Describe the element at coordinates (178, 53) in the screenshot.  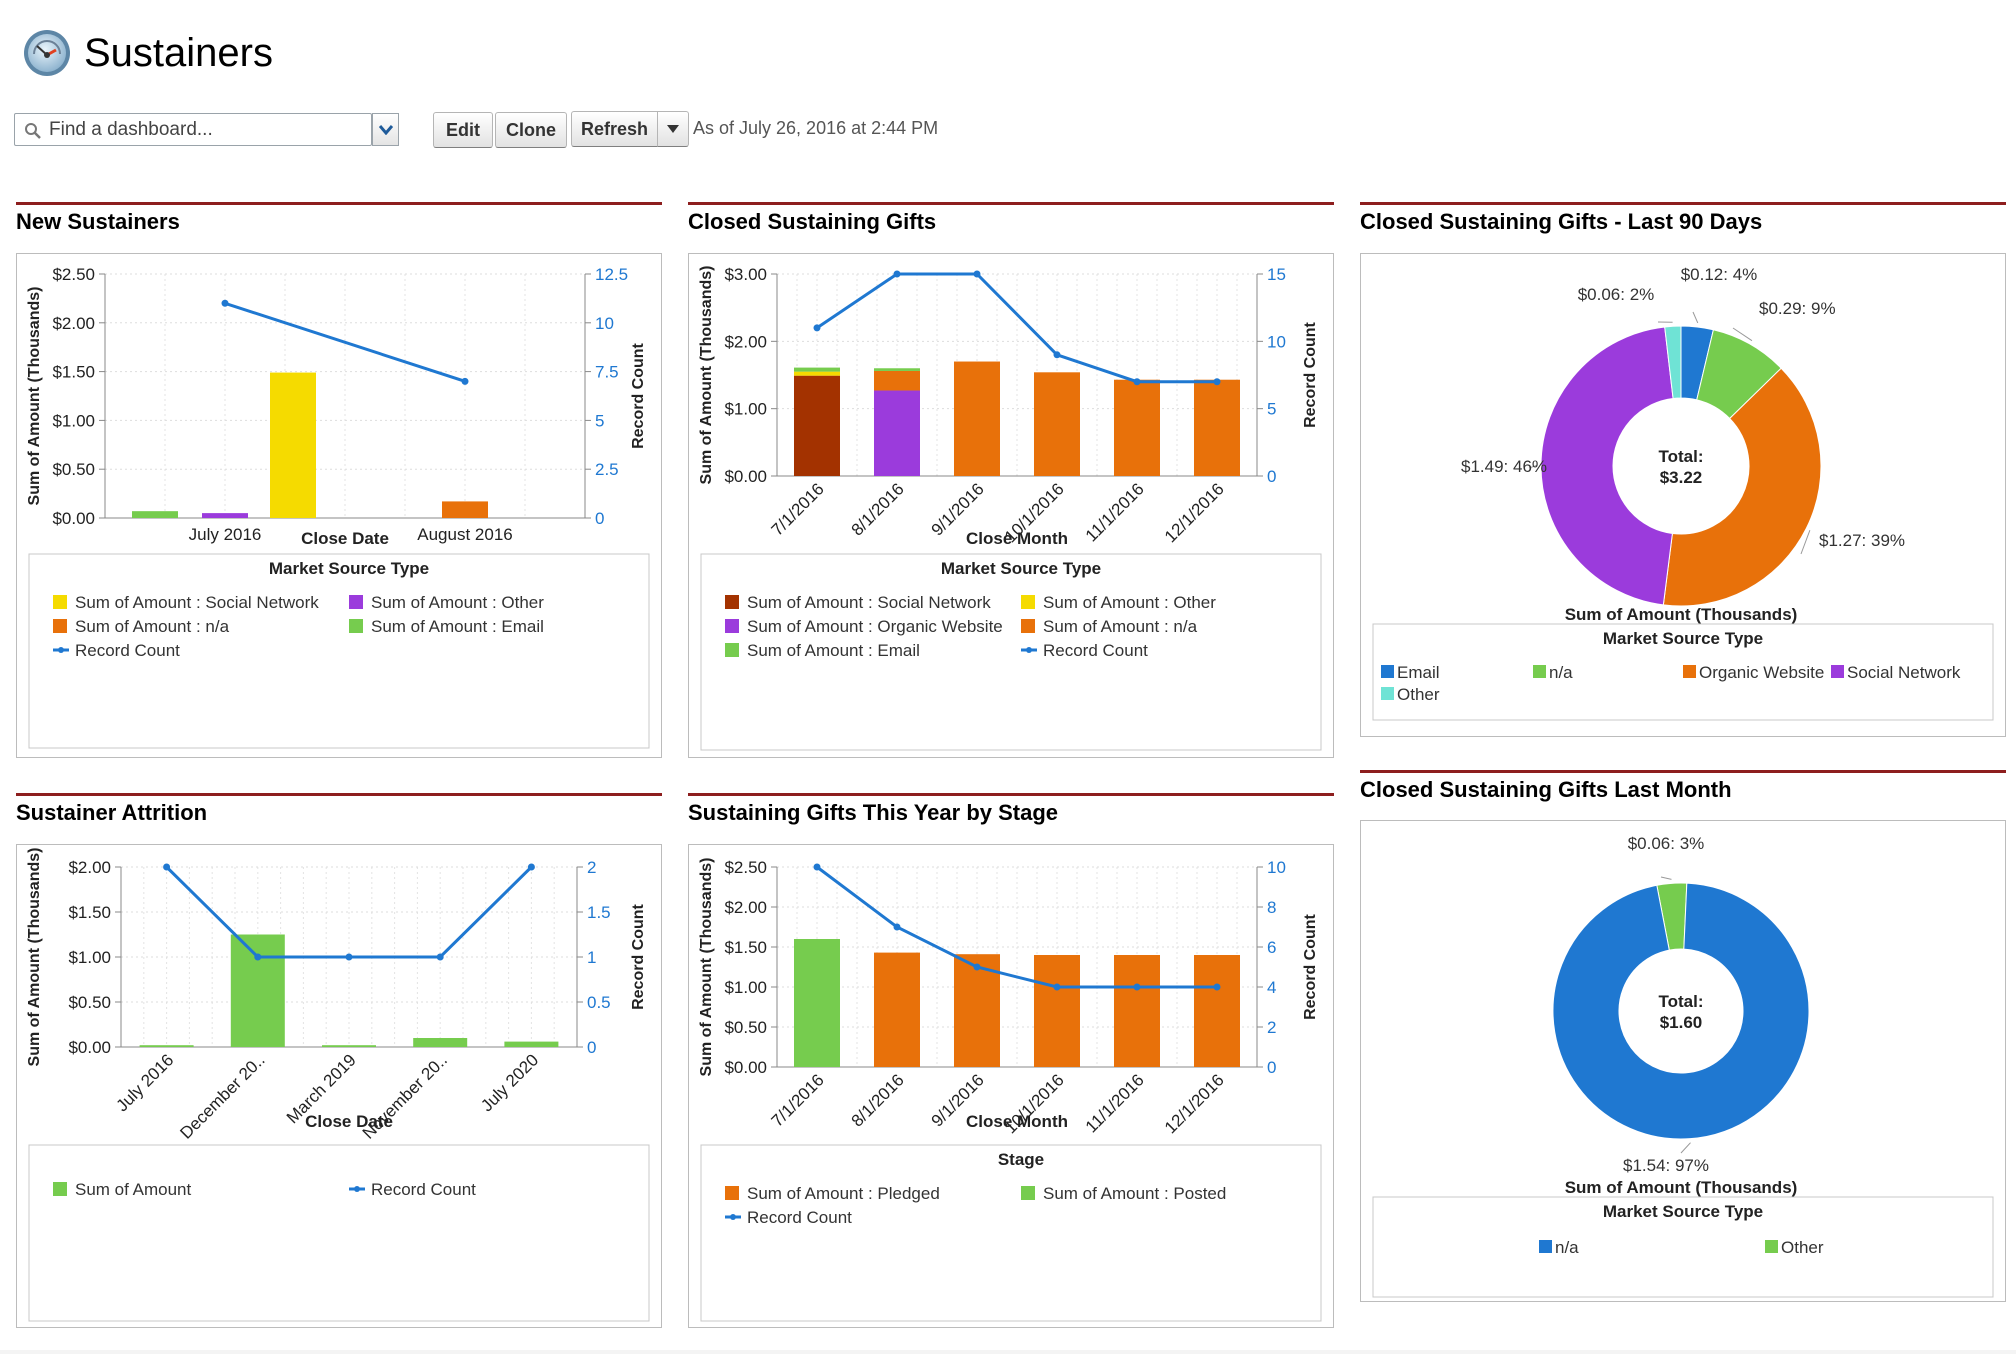
I see `page-title: Sustainers` at that location.